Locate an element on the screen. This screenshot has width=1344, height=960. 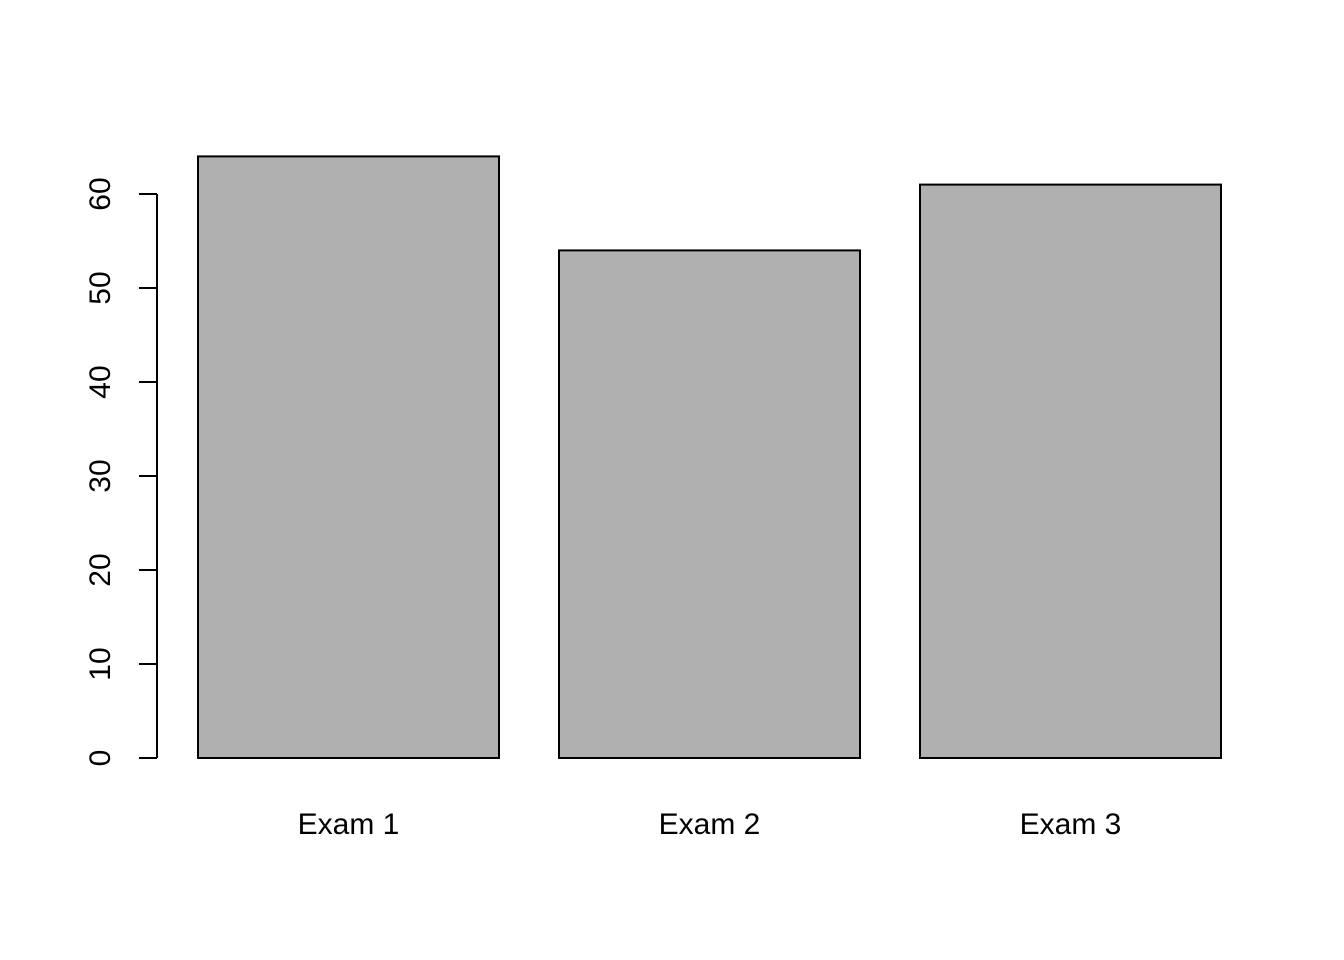
x-tick-label: Exam 2 is located at coordinates (710, 824).